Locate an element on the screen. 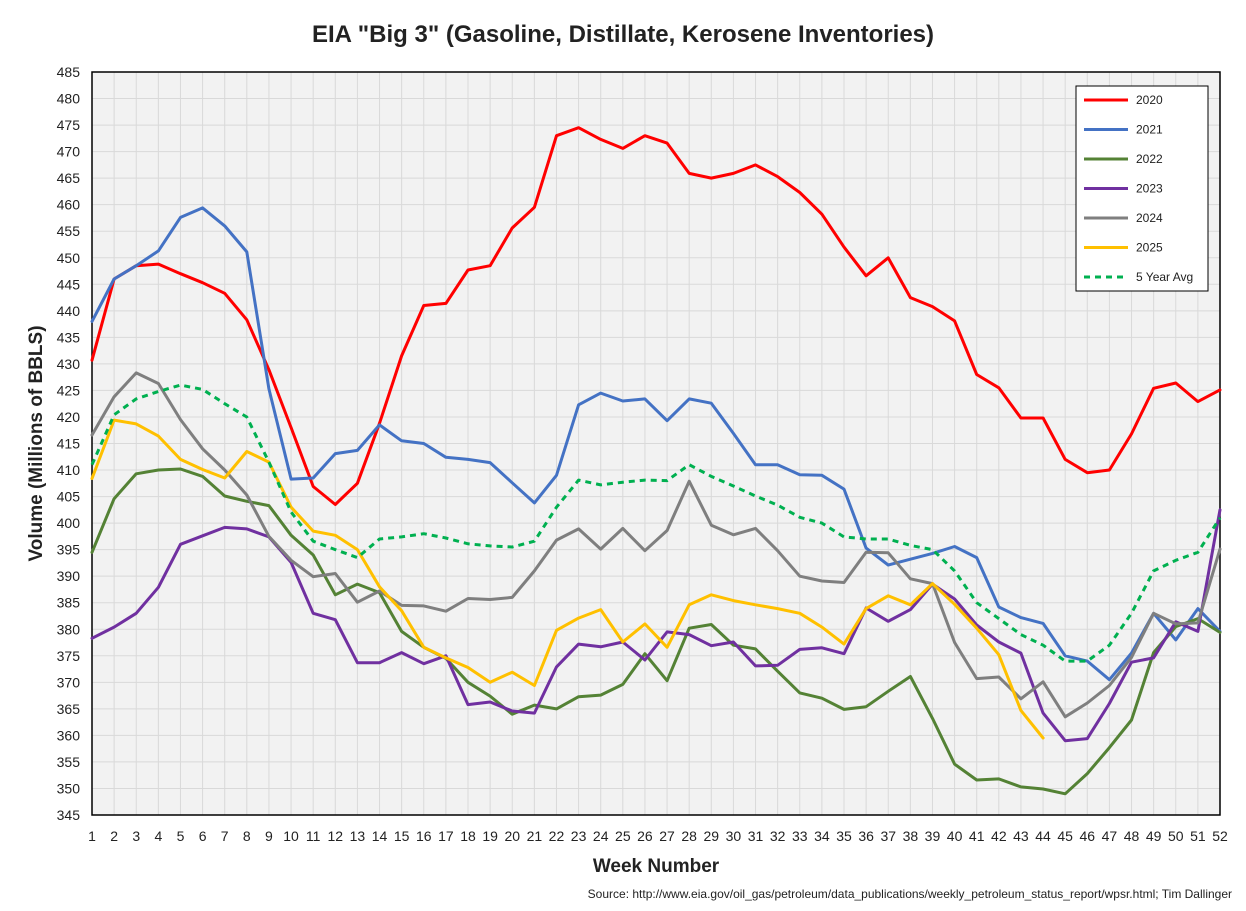 This screenshot has width=1246, height=911. x-tick-label: 2 is located at coordinates (114, 836).